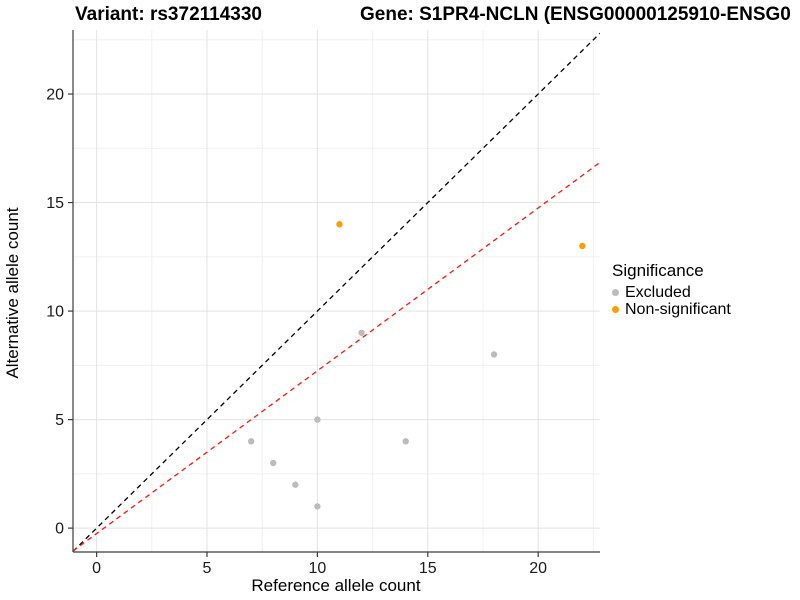 Image resolution: width=800 pixels, height=600 pixels. What do you see at coordinates (59, 529) in the screenshot?
I see `y-tick-label: 0` at bounding box center [59, 529].